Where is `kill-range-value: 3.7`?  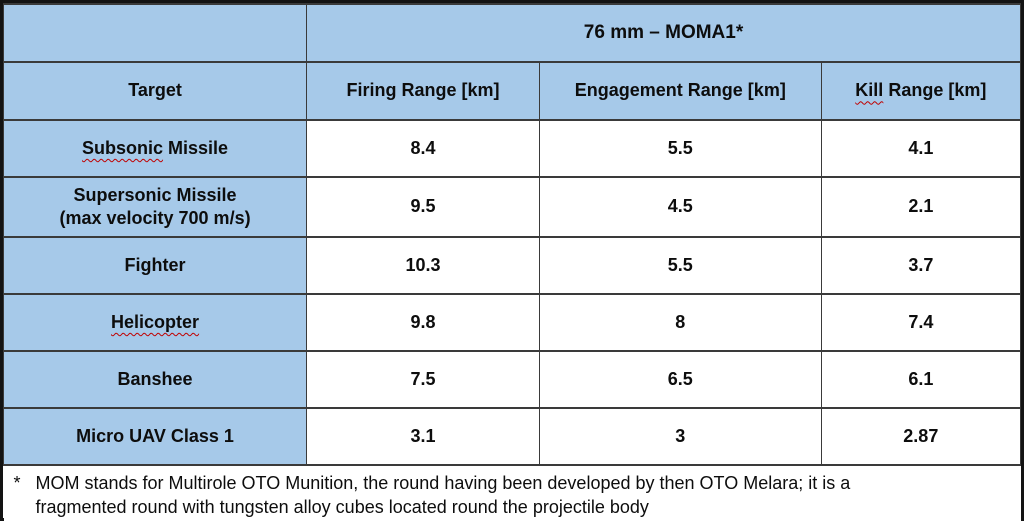
kill-range-value: 3.7 is located at coordinates (921, 265).